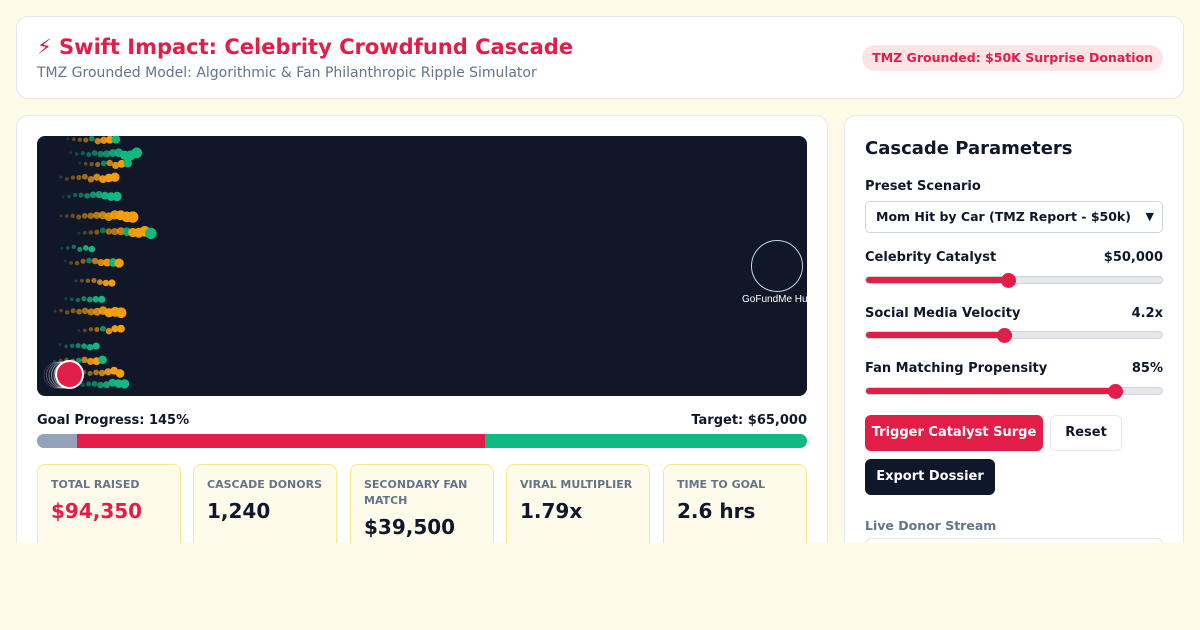 This screenshot has height=630, width=1200. I want to click on fan-matching-propensity-slider, so click(1014, 392).